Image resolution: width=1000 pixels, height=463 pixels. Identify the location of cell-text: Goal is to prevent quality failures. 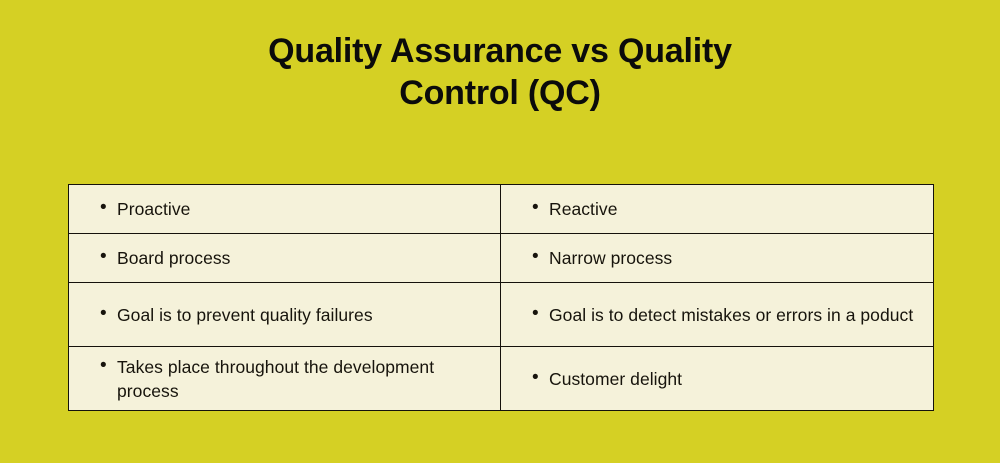
(245, 314).